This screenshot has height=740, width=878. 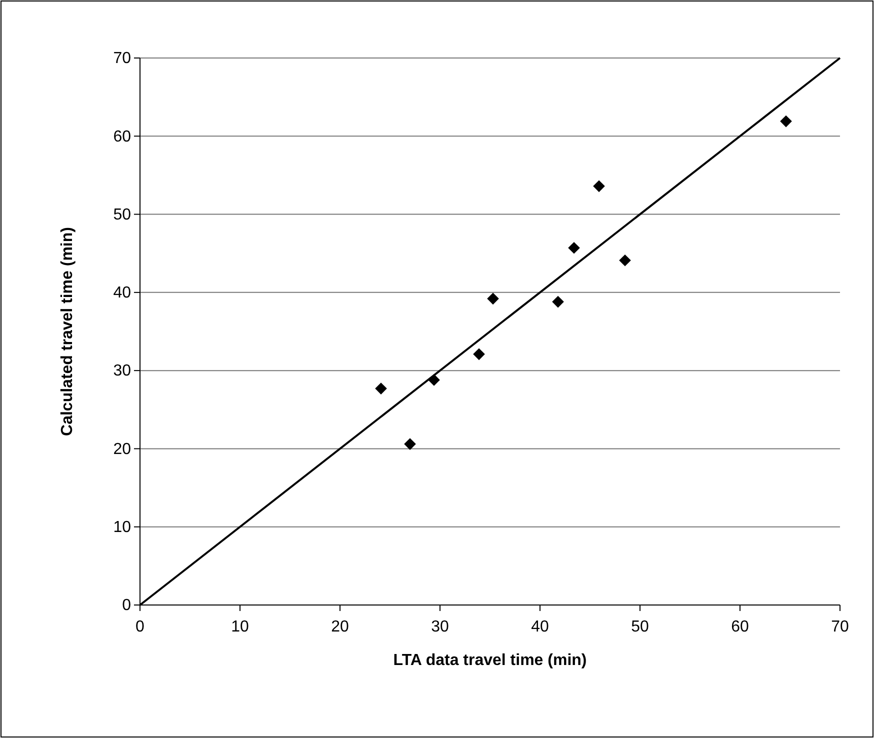 What do you see at coordinates (122, 215) in the screenshot?
I see `y-tick-label: 50` at bounding box center [122, 215].